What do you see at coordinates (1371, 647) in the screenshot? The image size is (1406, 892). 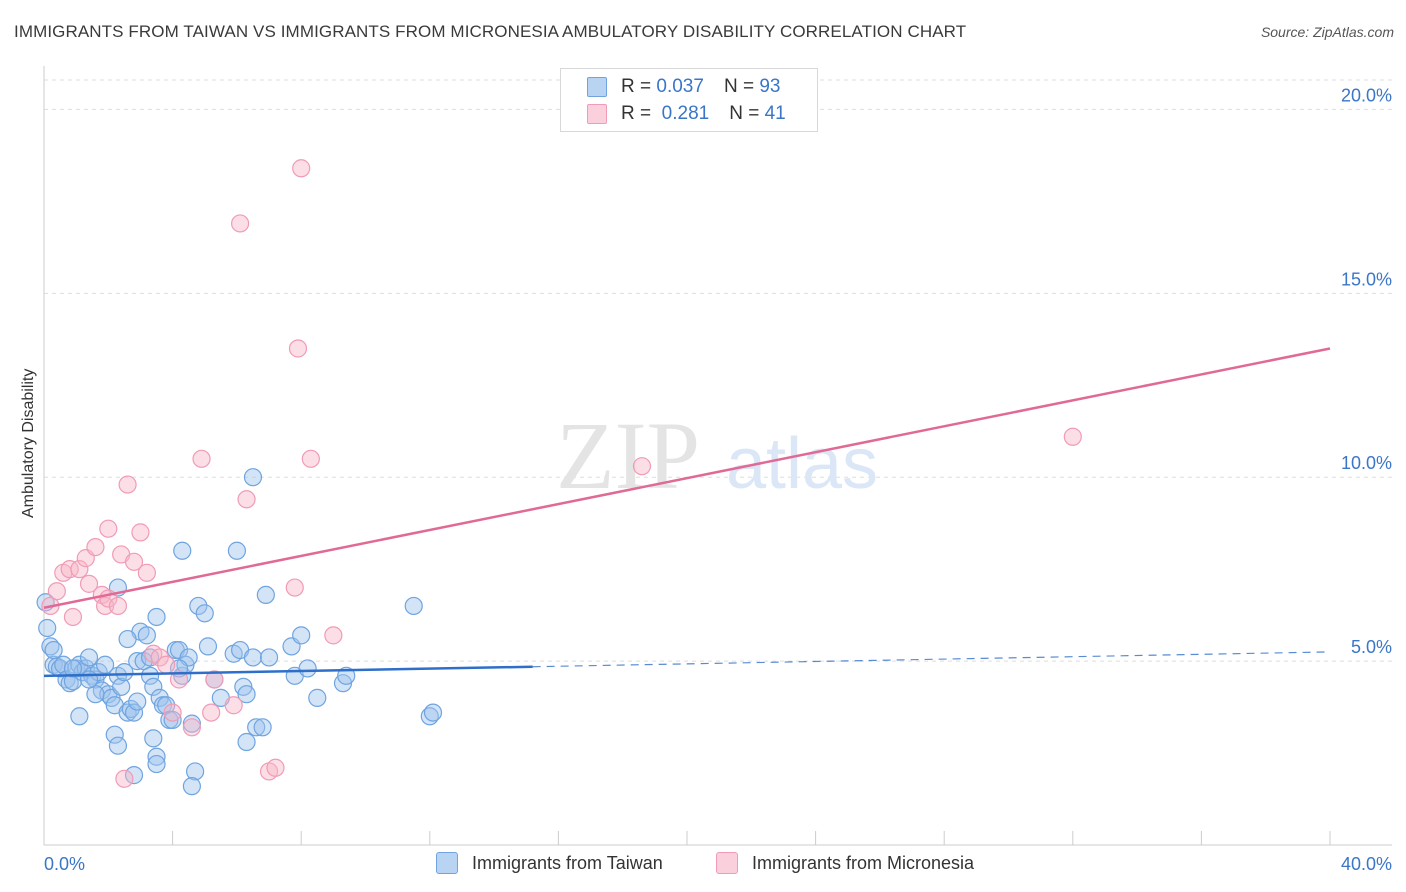 I see `y-tick-label: 5.0%` at bounding box center [1371, 647].